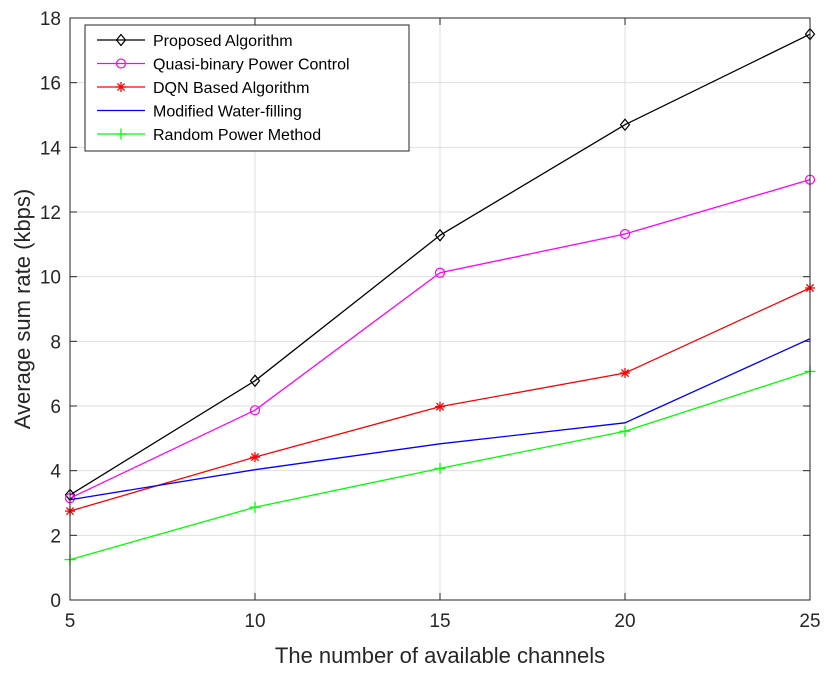 The height and width of the screenshot is (673, 836). I want to click on x-tick-label: 15, so click(439, 621).